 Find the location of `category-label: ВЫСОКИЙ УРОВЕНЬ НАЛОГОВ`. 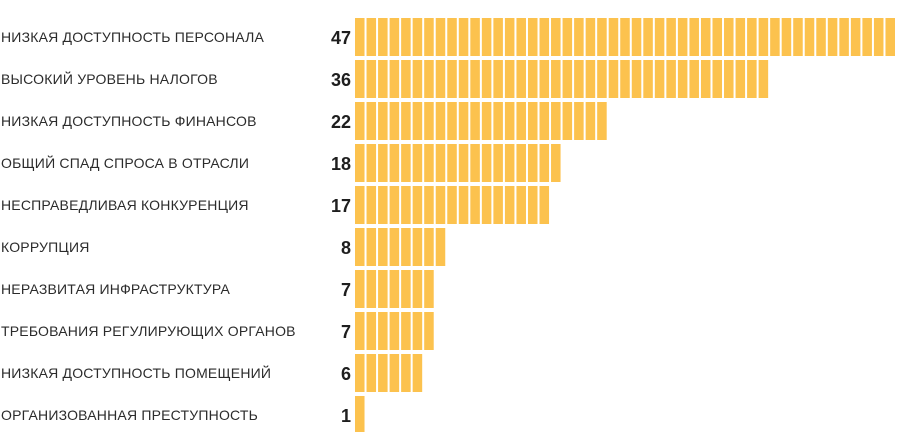

category-label: ВЫСОКИЙ УРОВЕНЬ НАЛОГОВ is located at coordinates (109, 78).